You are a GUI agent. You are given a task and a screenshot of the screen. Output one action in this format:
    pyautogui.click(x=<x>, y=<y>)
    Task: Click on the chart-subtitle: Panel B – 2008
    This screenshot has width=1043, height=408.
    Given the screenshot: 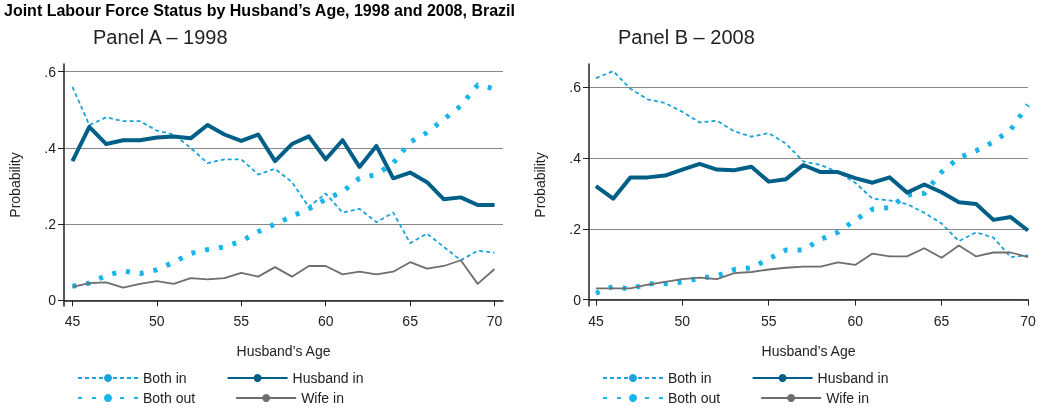 What is the action you would take?
    pyautogui.click(x=686, y=37)
    